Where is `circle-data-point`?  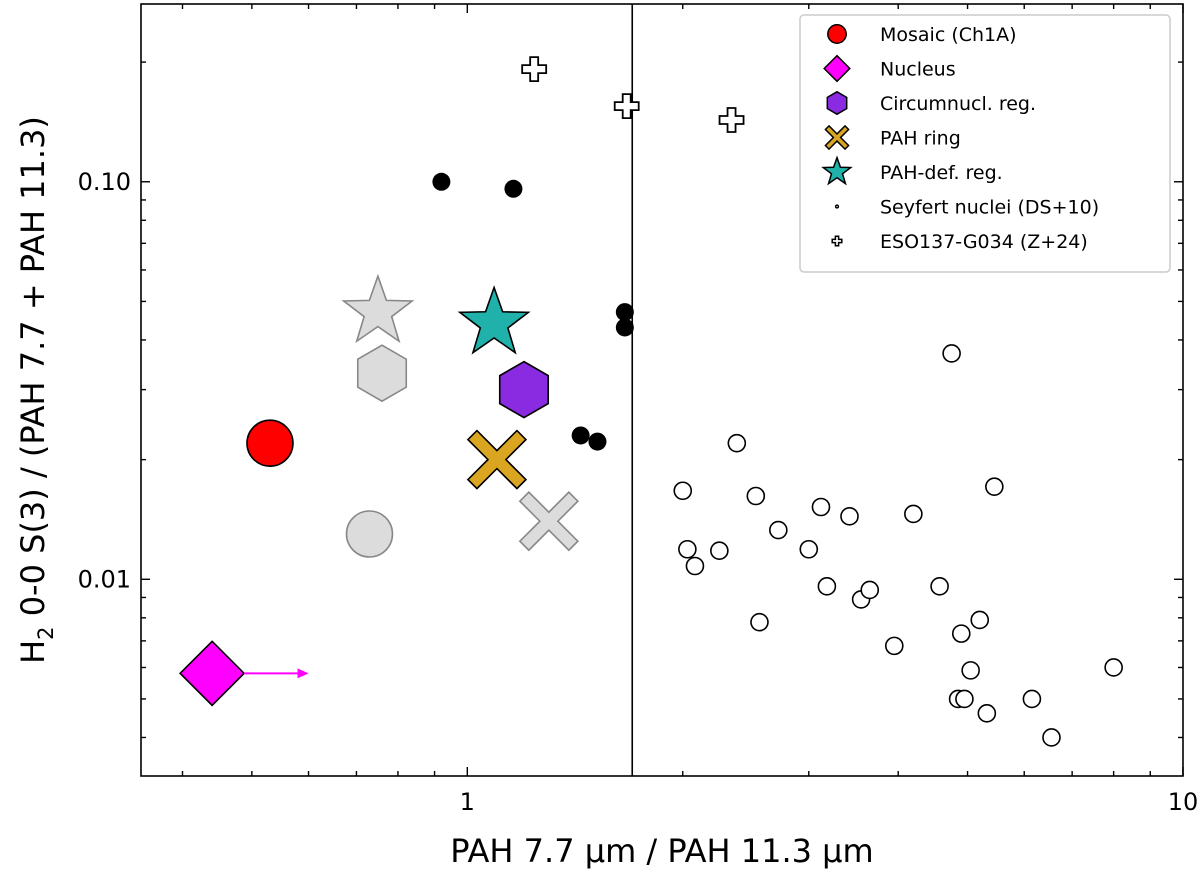
circle-data-point is located at coordinates (270, 443).